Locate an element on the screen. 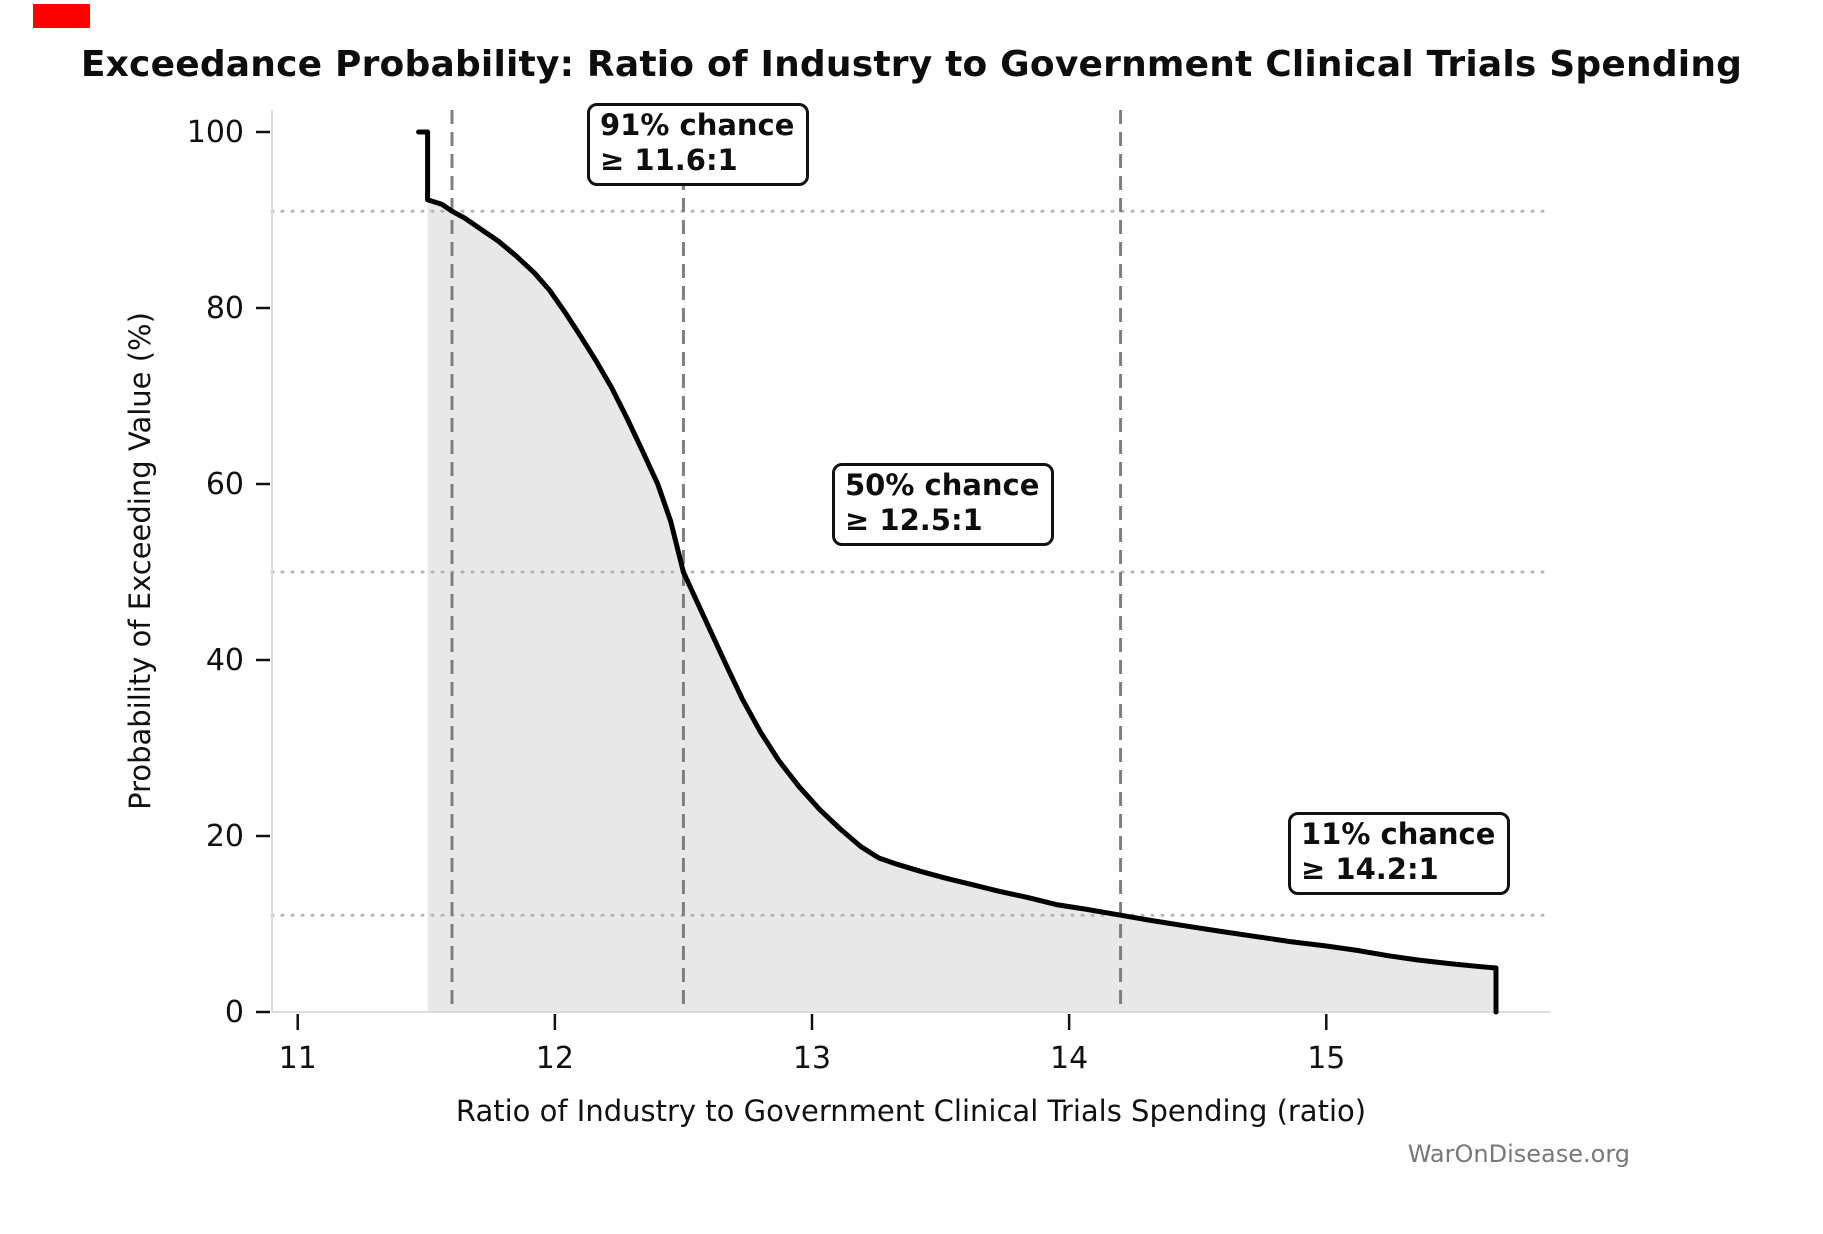 Image resolution: width=1823 pixels, height=1234 pixels. y-tick-label: 60 is located at coordinates (225, 484).